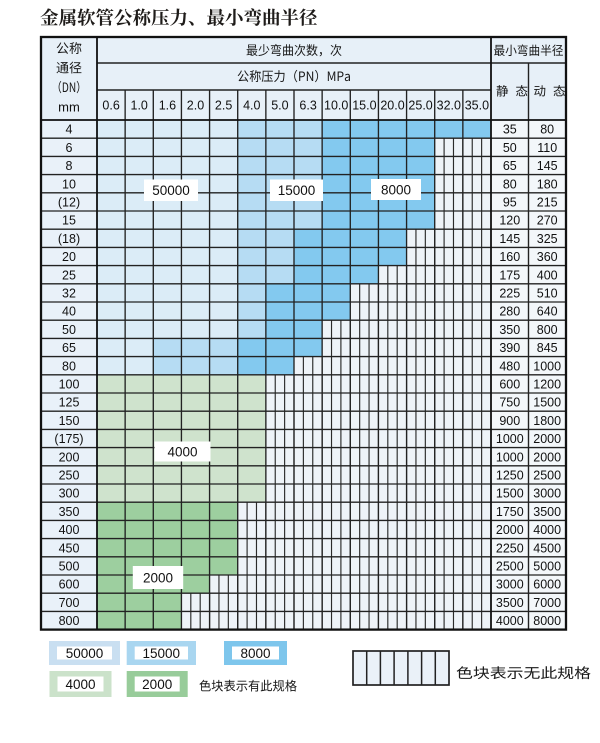  I want to click on svg-text: 4.0, so click(251, 106).